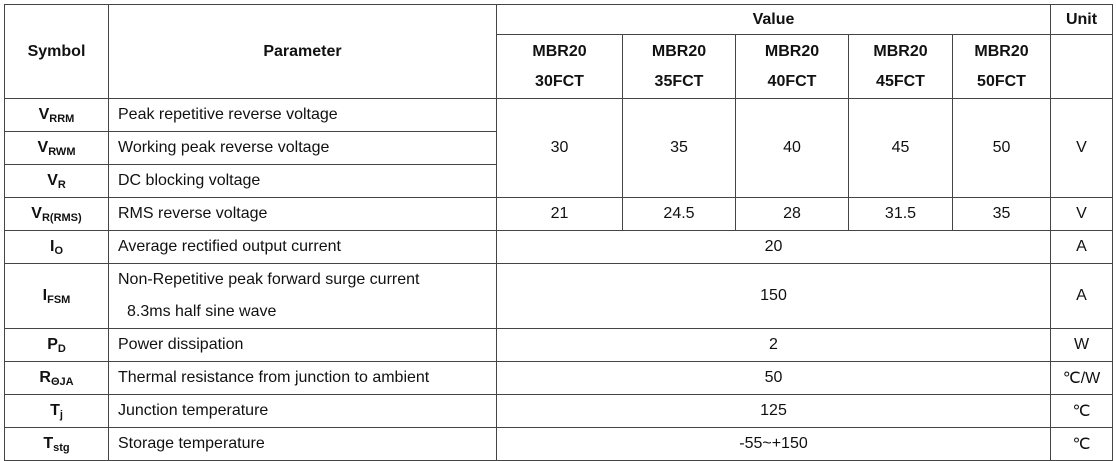  Describe the element at coordinates (189, 180) in the screenshot. I see `parameter-line: DC blocking voltage` at that location.